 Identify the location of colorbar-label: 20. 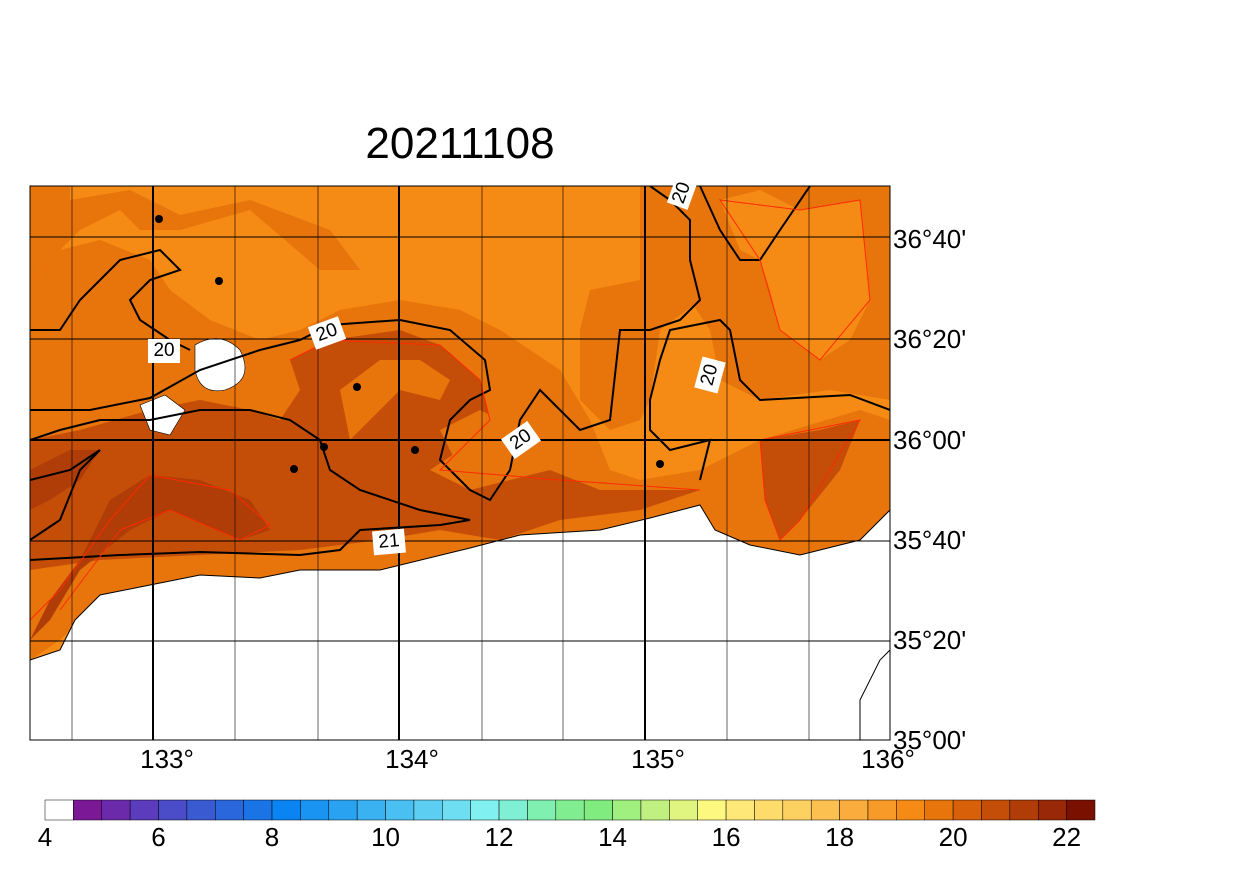
(953, 837).